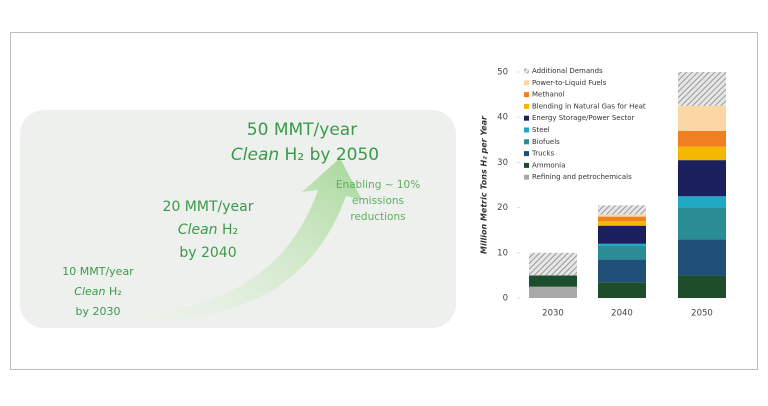 The height and width of the screenshot is (406, 768). What do you see at coordinates (502, 208) in the screenshot?
I see `y-tick-label: 20` at bounding box center [502, 208].